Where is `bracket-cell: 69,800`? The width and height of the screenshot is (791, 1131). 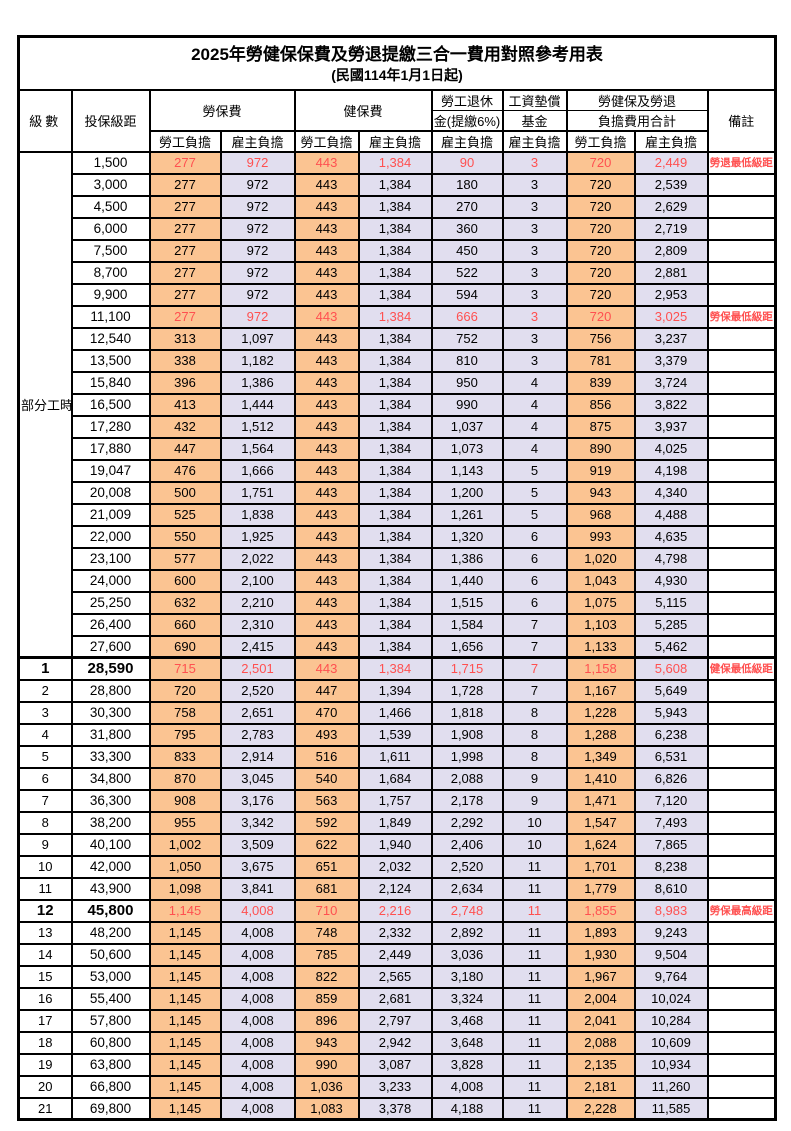
bracket-cell: 69,800 is located at coordinates (110, 1108).